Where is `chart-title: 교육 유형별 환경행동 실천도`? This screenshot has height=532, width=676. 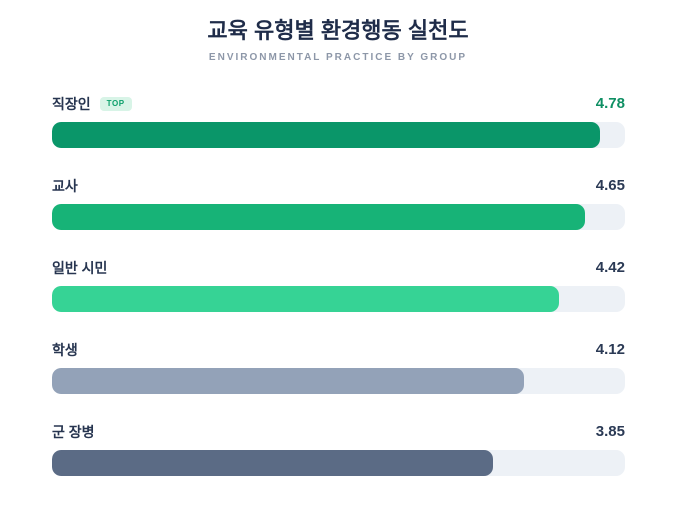 chart-title: 교육 유형별 환경행동 실천도 is located at coordinates (338, 30).